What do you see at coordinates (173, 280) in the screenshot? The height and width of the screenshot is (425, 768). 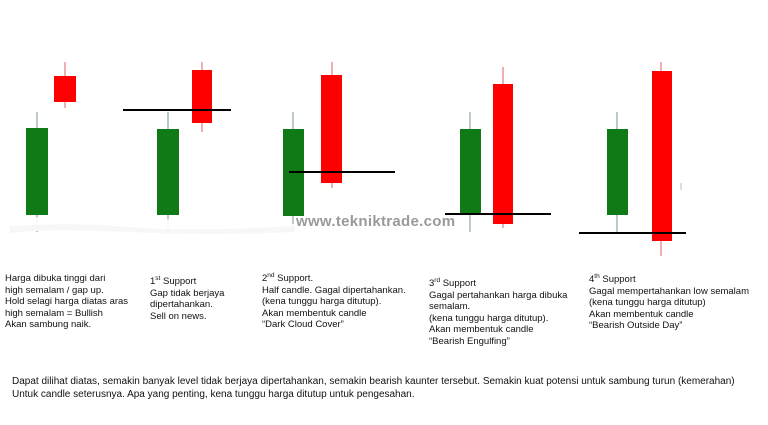 I see `note-heading: 1st Support` at bounding box center [173, 280].